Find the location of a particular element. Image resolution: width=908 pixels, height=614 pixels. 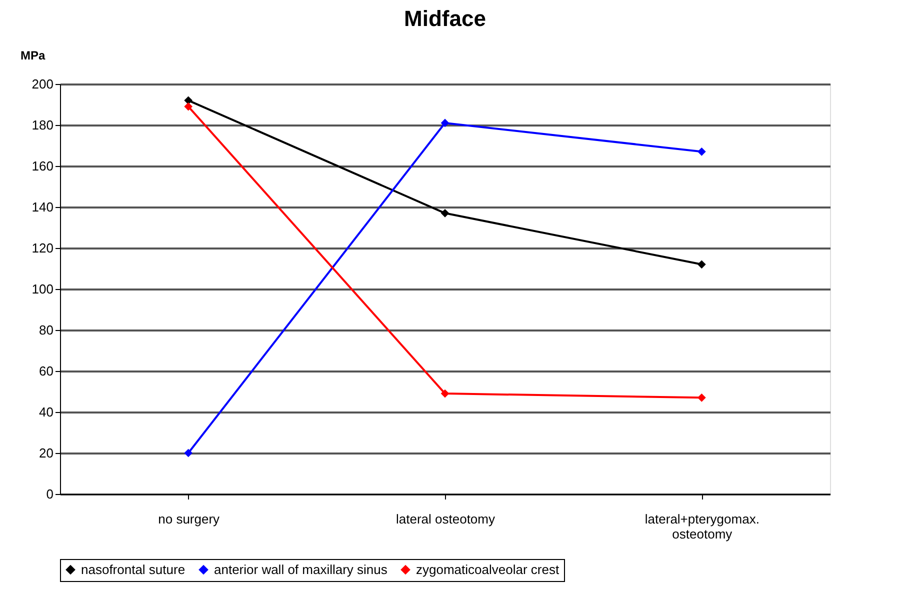

y-tick-label: 180 is located at coordinates (43, 125).